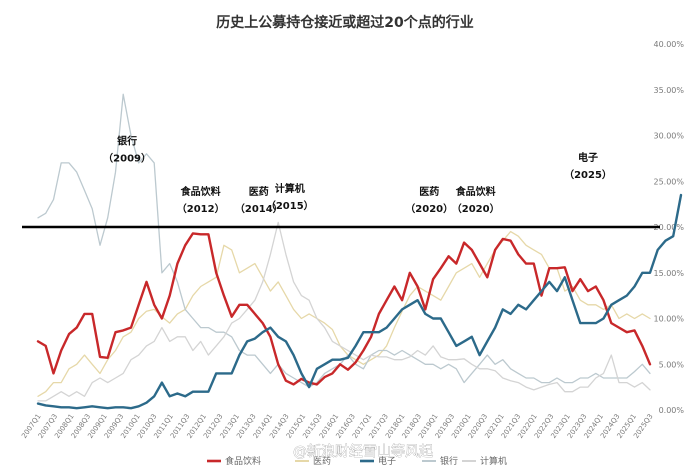  Describe the element at coordinates (290, 205) in the screenshot. I see `annotation-year: （2015）` at that location.